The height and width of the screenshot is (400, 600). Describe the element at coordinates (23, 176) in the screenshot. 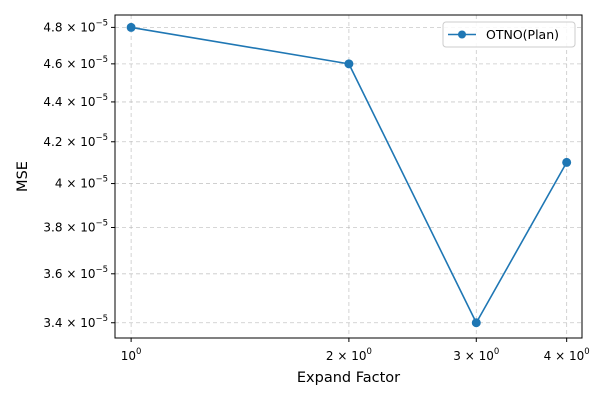

I see `y-axis-label: MSE` at that location.